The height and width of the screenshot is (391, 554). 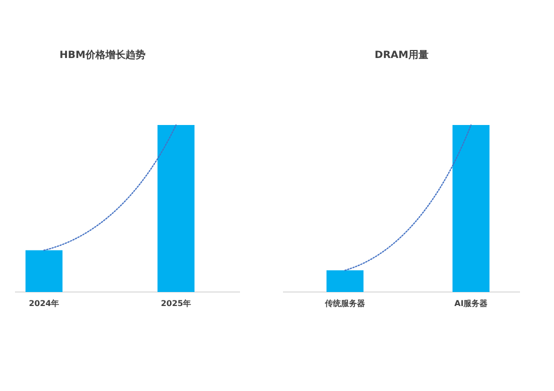 What do you see at coordinates (176, 303) in the screenshot?
I see `x-tick-label: 2025年` at bounding box center [176, 303].